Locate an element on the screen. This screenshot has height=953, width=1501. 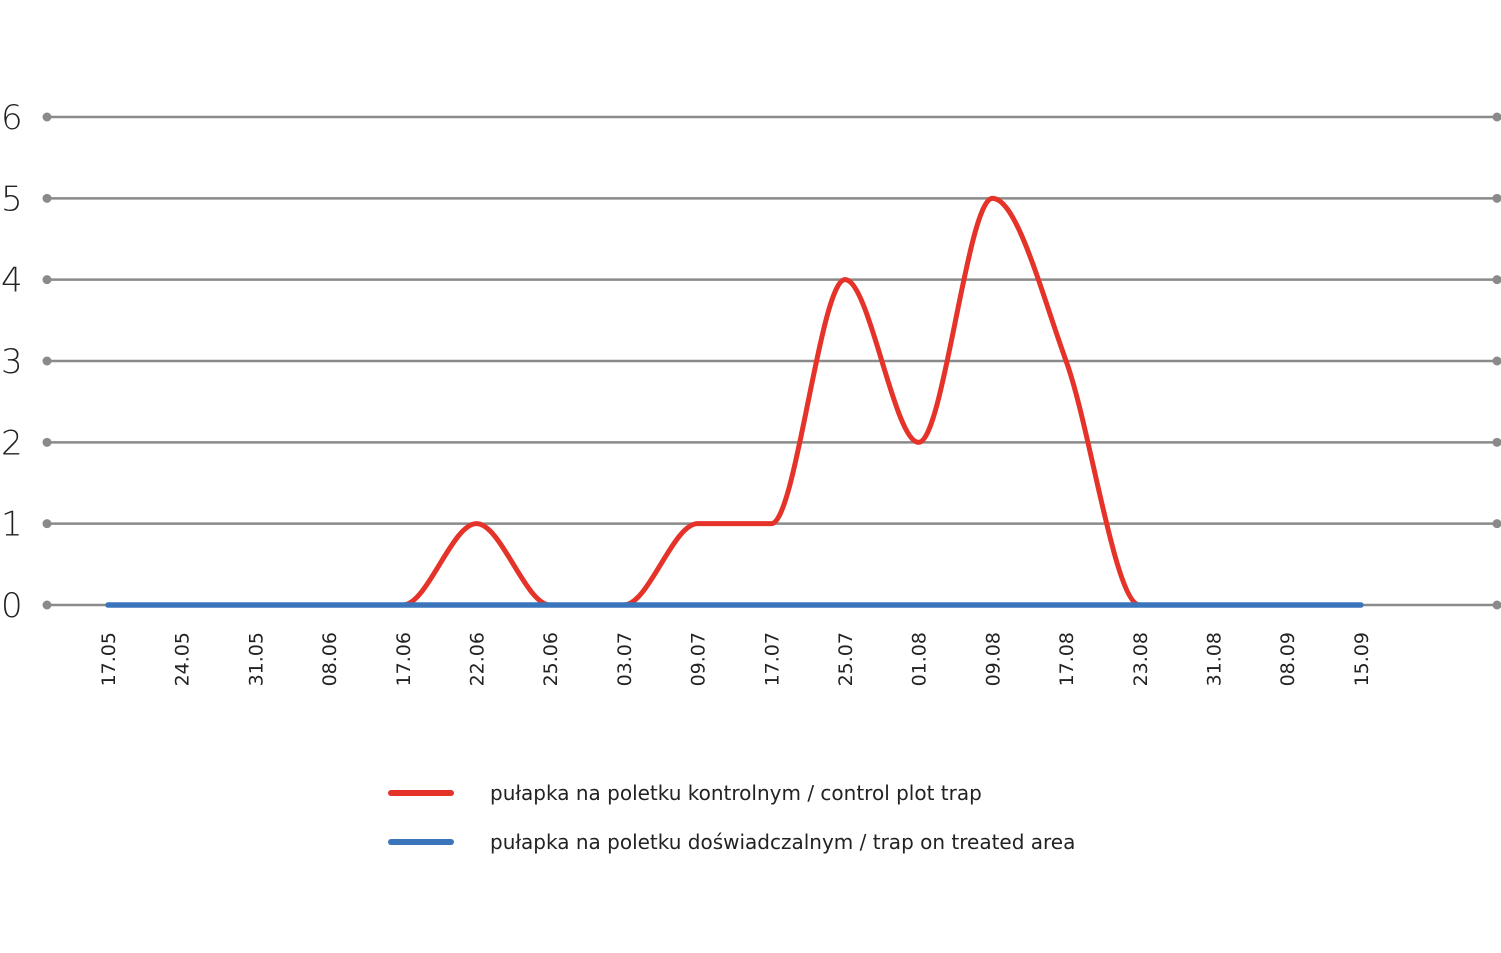
x-tick-label: 17.06 is located at coordinates (404, 659).